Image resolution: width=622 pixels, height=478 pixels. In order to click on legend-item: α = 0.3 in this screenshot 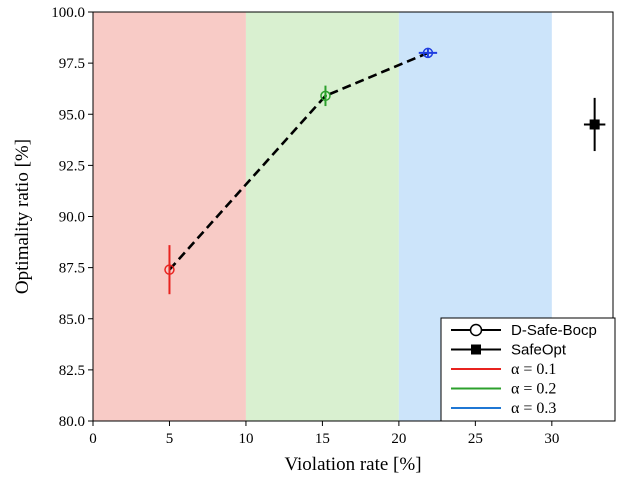, I will do `click(503, 408)`.